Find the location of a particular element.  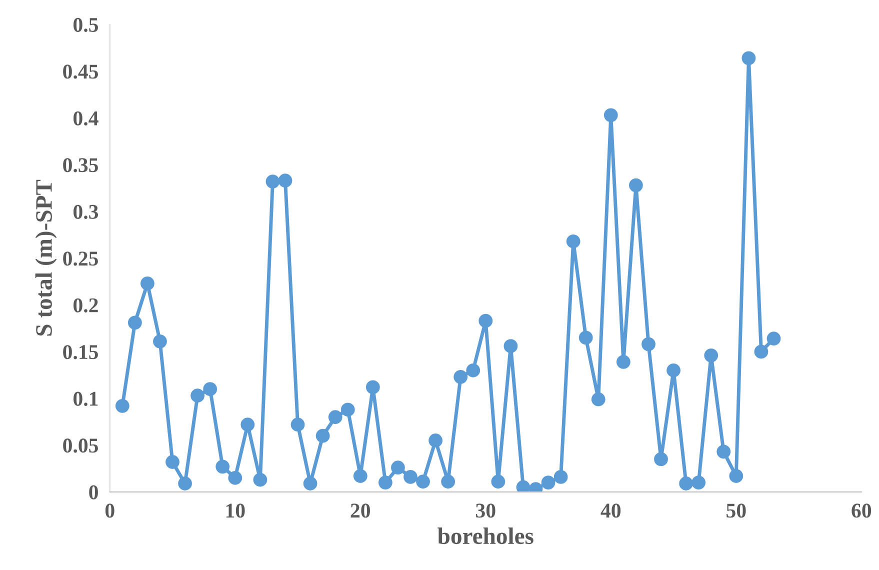

x-tick-label: 10 is located at coordinates (235, 511).